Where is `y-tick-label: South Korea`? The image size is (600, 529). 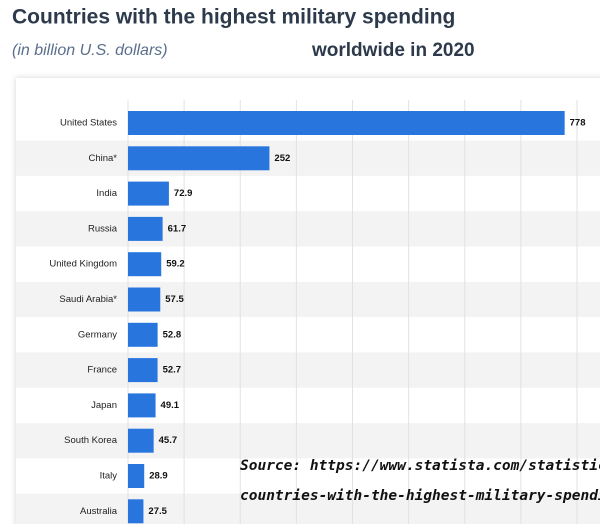
y-tick-label: South Korea is located at coordinates (91, 440).